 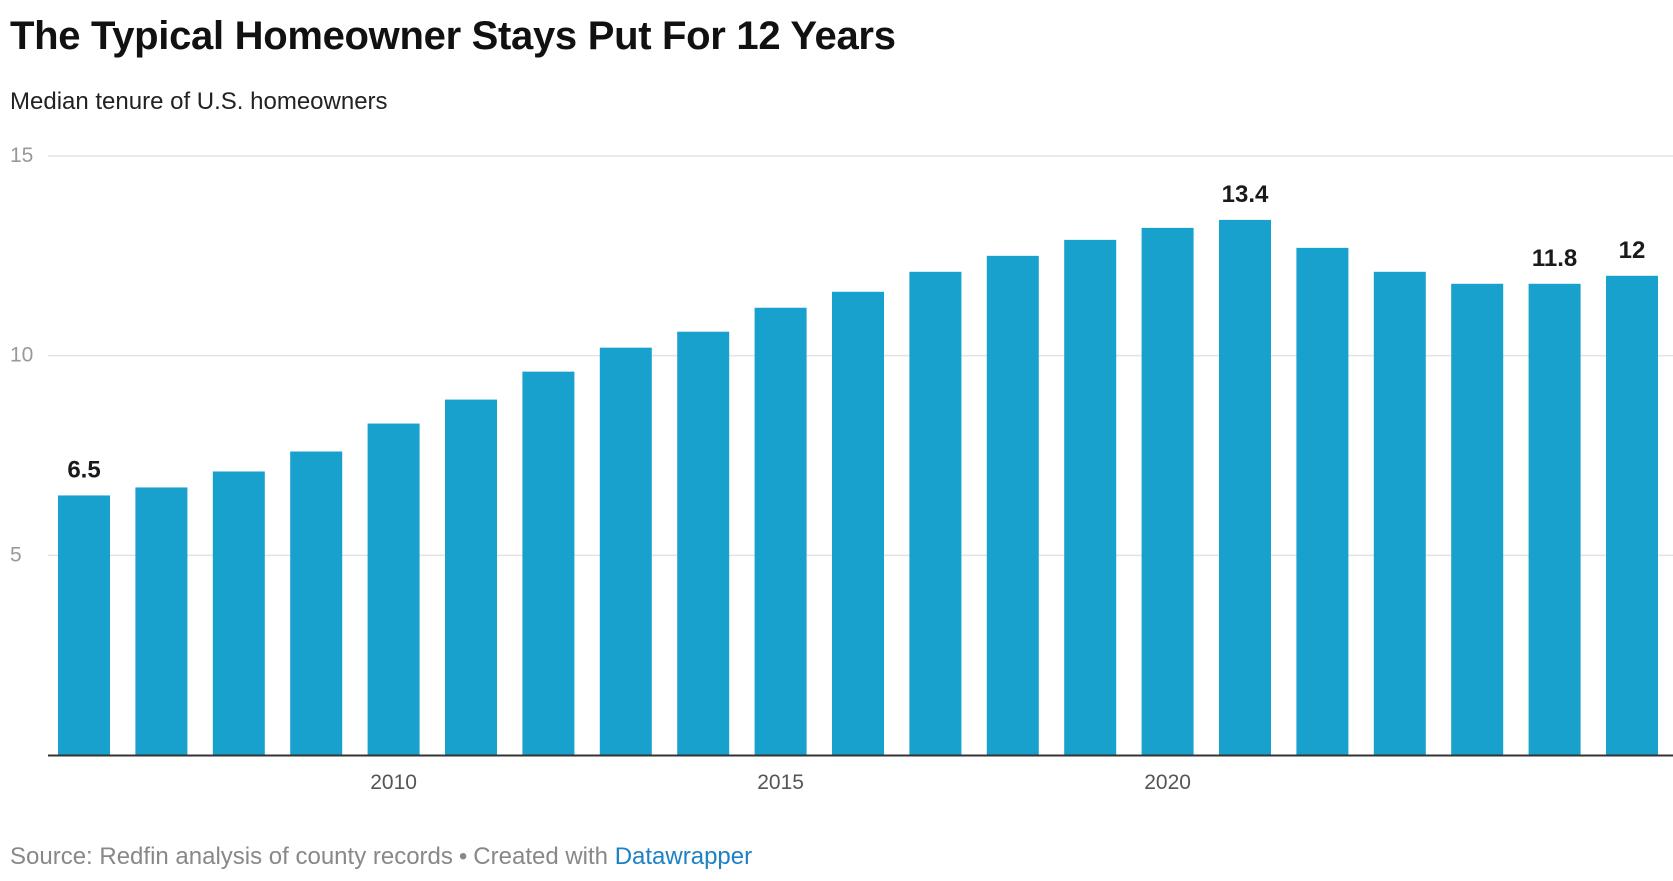 What do you see at coordinates (1554, 258) in the screenshot?
I see `value-label-2025: 11.8` at bounding box center [1554, 258].